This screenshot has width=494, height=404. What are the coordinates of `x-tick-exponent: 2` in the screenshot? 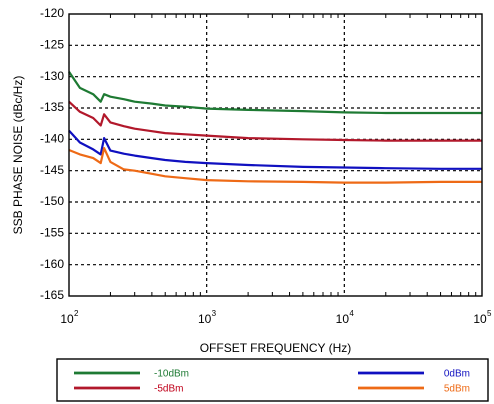 It's located at (76, 313).